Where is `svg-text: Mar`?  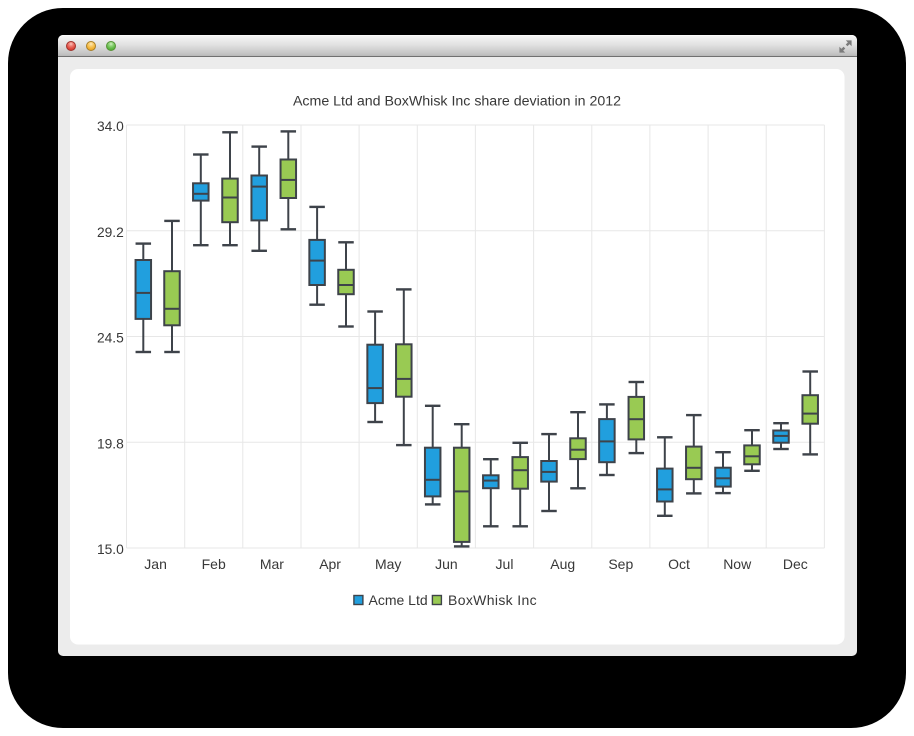
svg-text: Mar is located at coordinates (272, 564).